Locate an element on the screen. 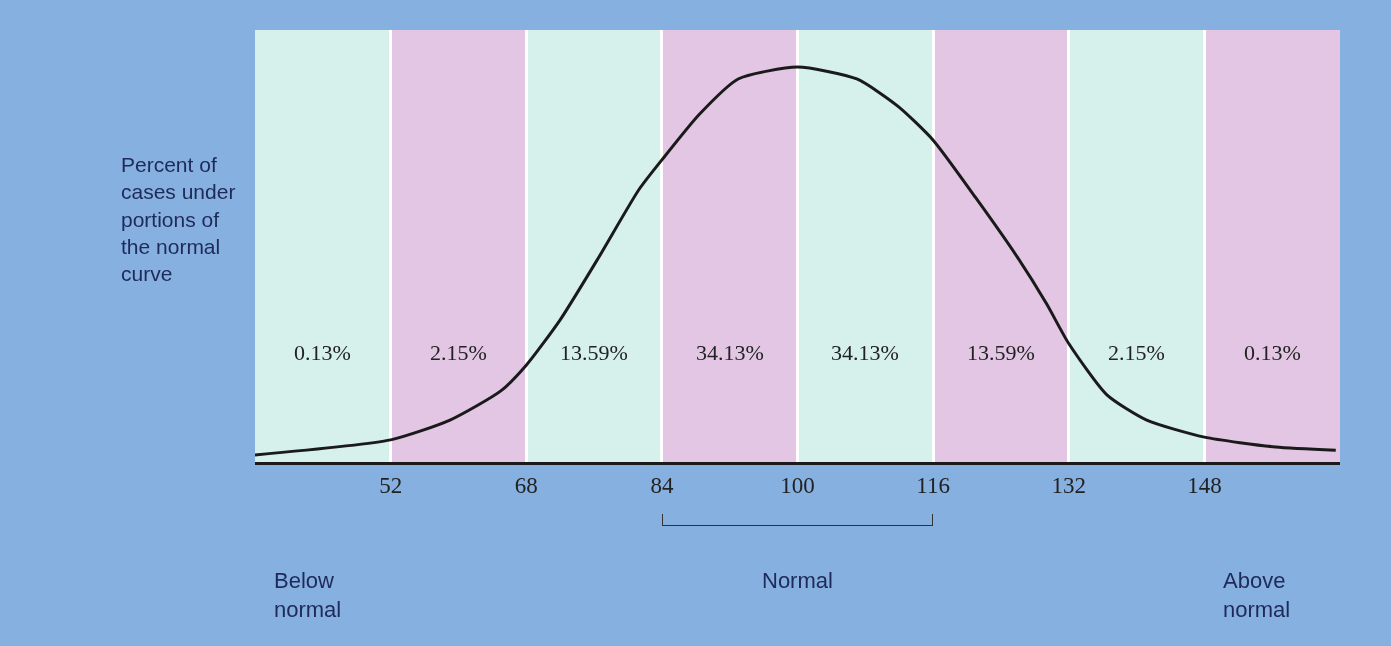 The height and width of the screenshot is (646, 1391). text: Below normal is located at coordinates (308, 595).